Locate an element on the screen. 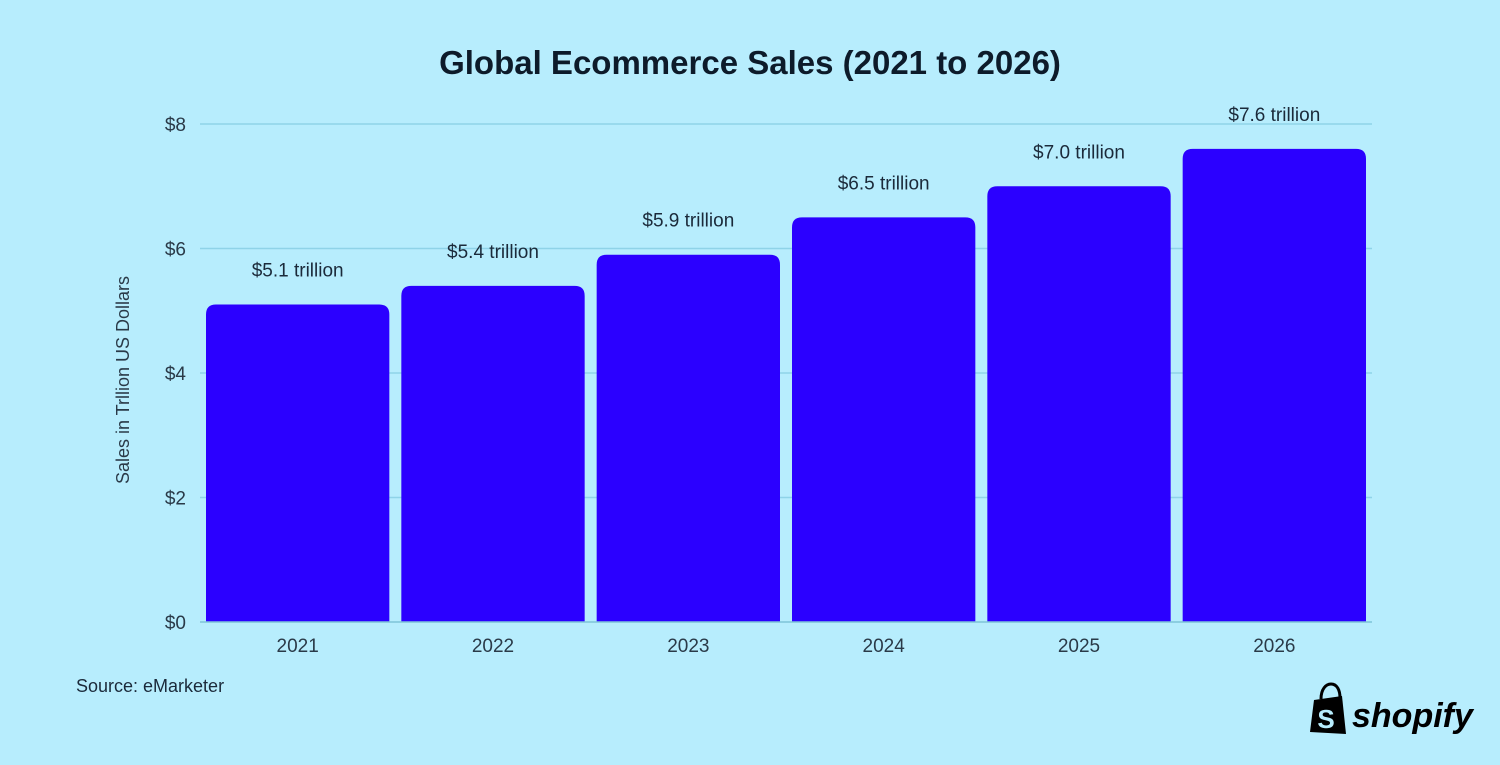 The width and height of the screenshot is (1500, 765). y-tick-label: $4 is located at coordinates (176, 374).